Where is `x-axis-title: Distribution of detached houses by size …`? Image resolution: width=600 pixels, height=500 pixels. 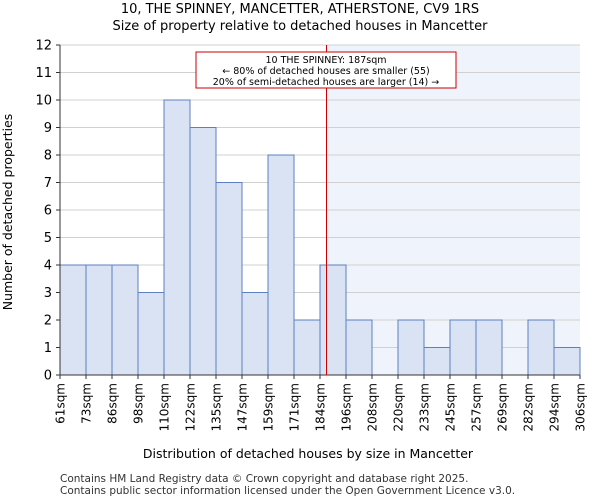 x-axis-title: Distribution of detached houses by size … is located at coordinates (308, 453).